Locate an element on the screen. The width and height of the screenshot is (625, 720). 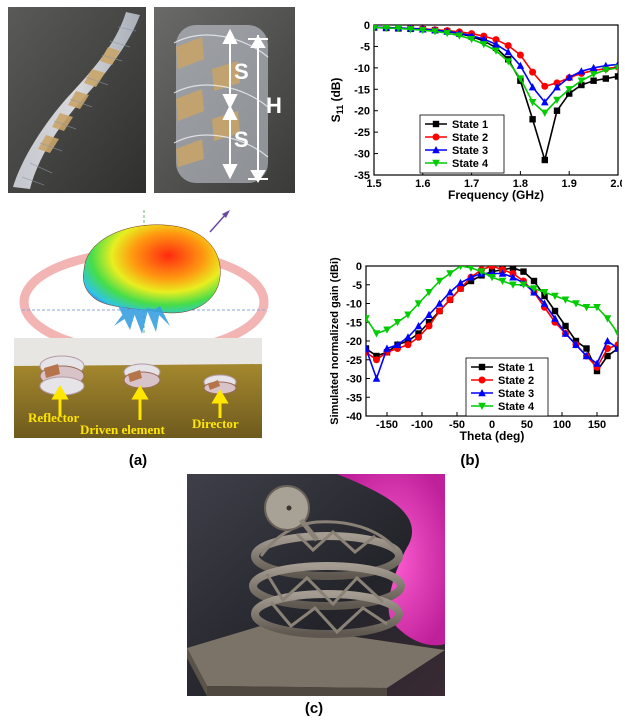
director-label: Director is located at coordinates (215, 423).